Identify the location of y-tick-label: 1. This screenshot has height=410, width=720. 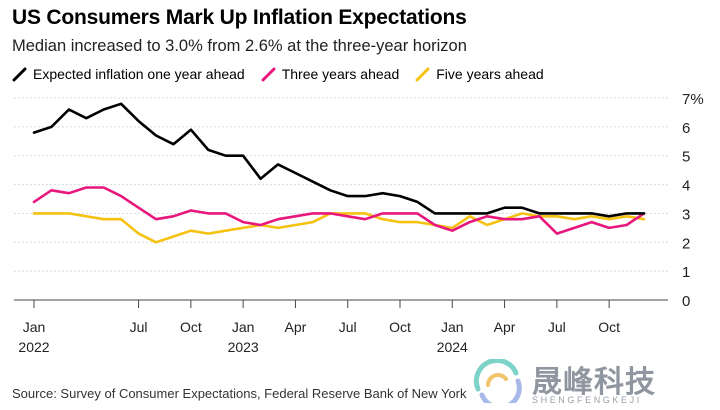
(686, 272).